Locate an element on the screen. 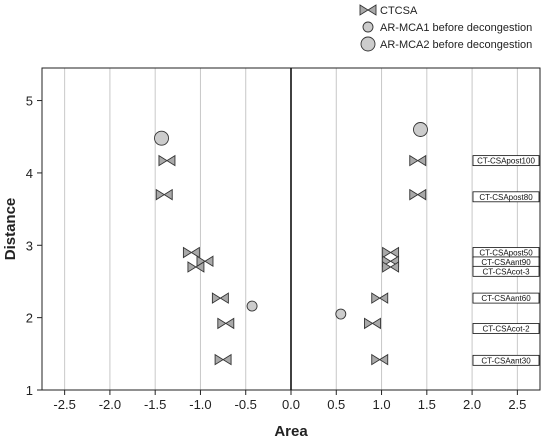  annotation-label: CT-CSAcot-3 is located at coordinates (506, 271).